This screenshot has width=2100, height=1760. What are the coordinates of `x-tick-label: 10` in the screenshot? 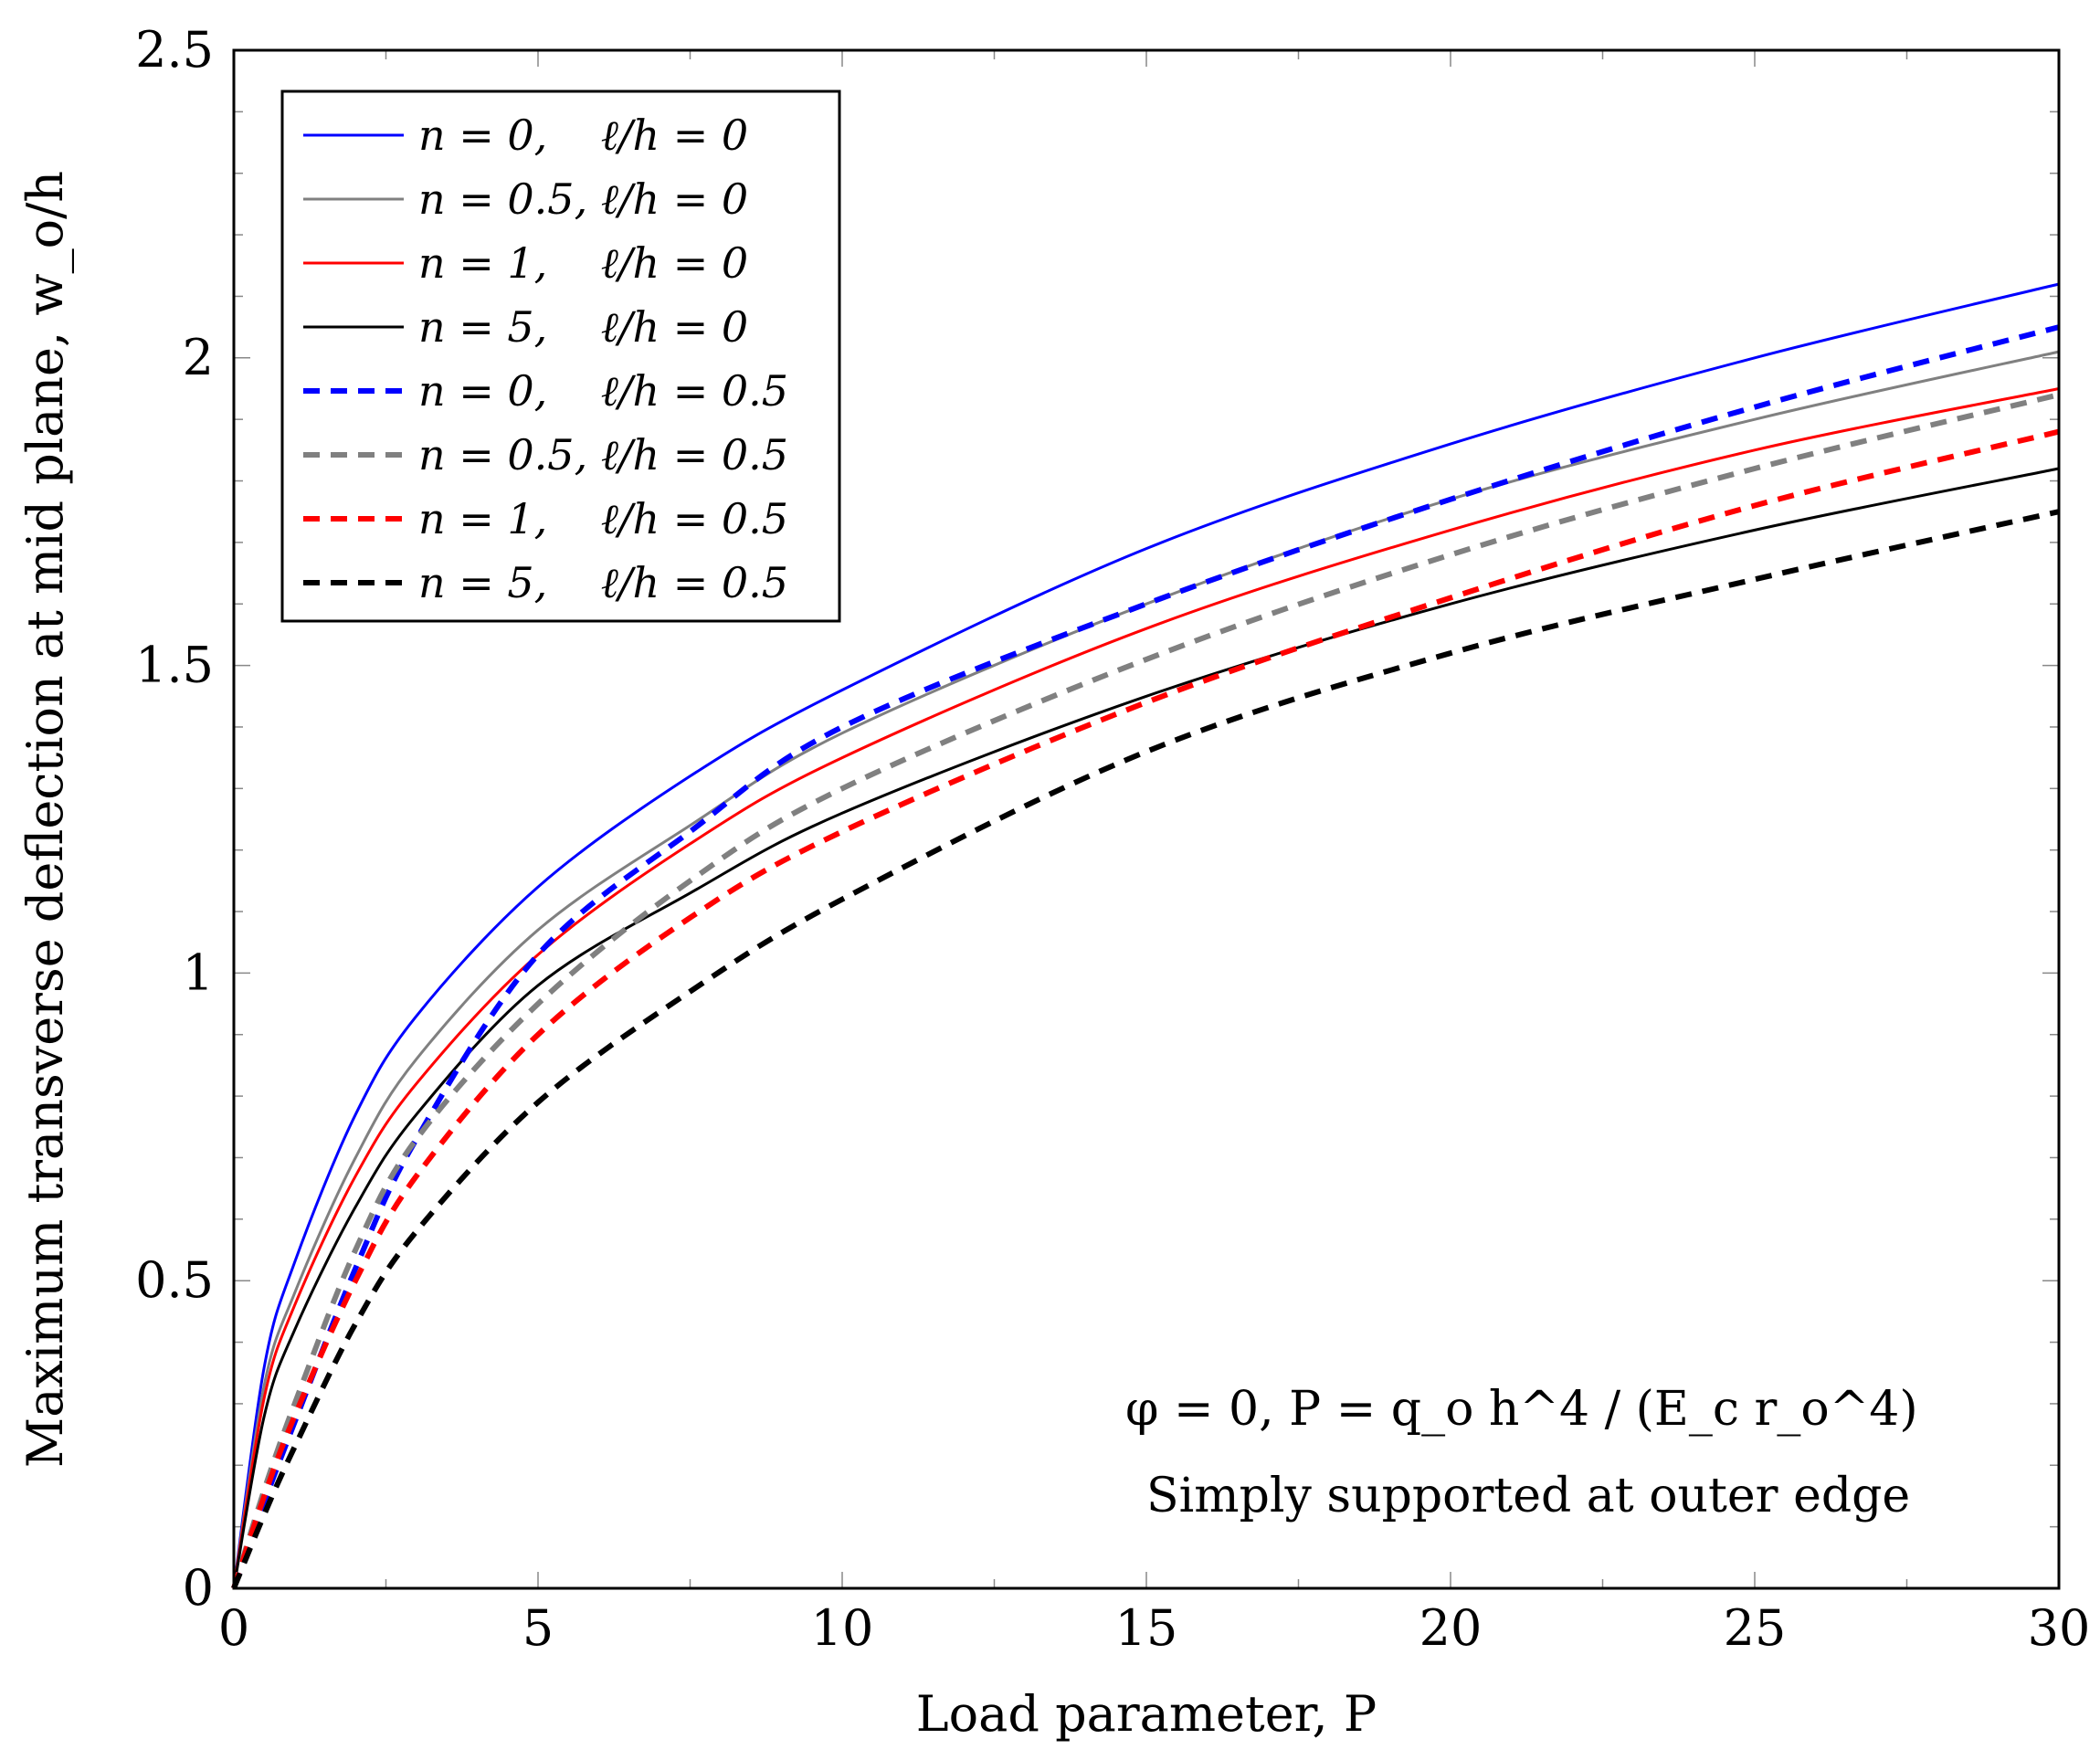 It's located at (843, 1628).